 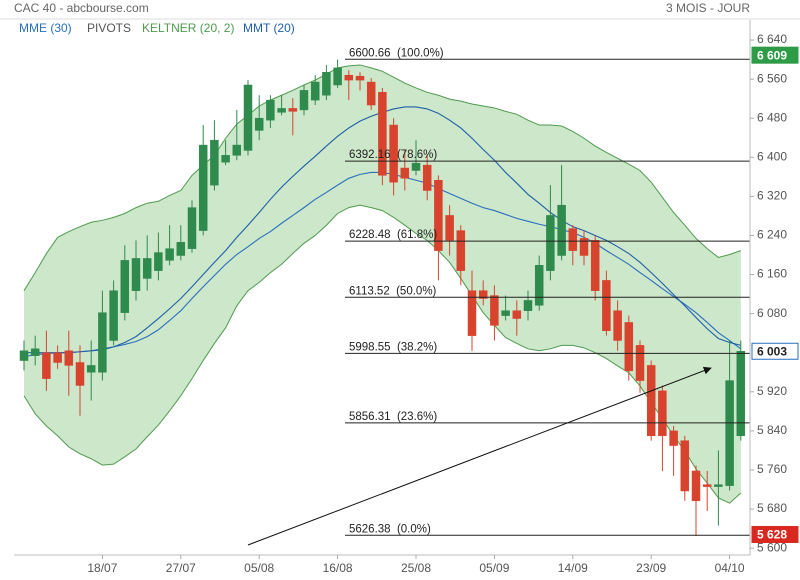 I want to click on y-tick-label: 5 840, so click(x=772, y=430).